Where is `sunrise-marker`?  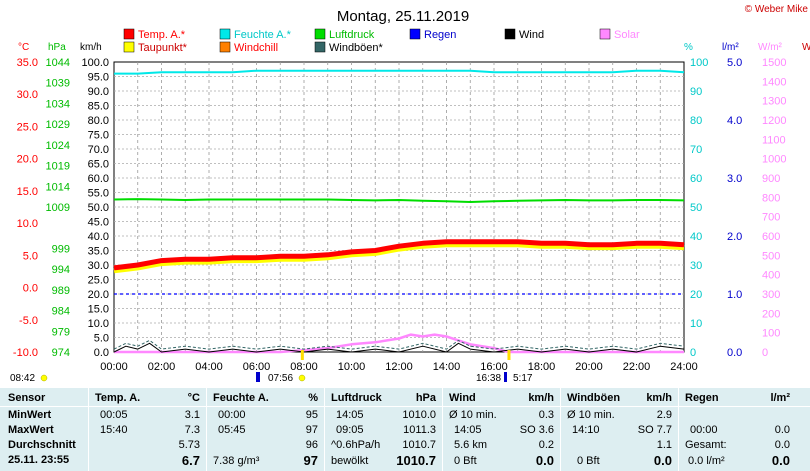 sunrise-marker is located at coordinates (258, 377).